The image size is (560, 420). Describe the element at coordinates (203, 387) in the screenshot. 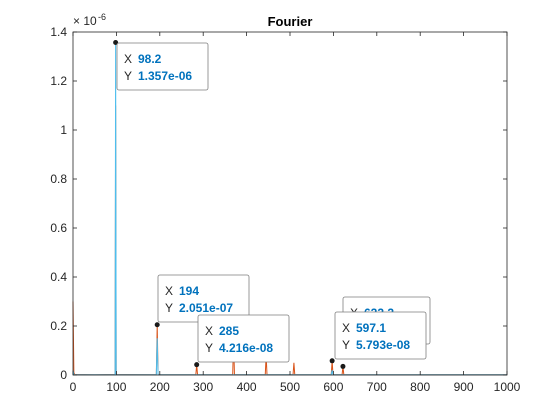

I see `x-tick-label: 300` at that location.